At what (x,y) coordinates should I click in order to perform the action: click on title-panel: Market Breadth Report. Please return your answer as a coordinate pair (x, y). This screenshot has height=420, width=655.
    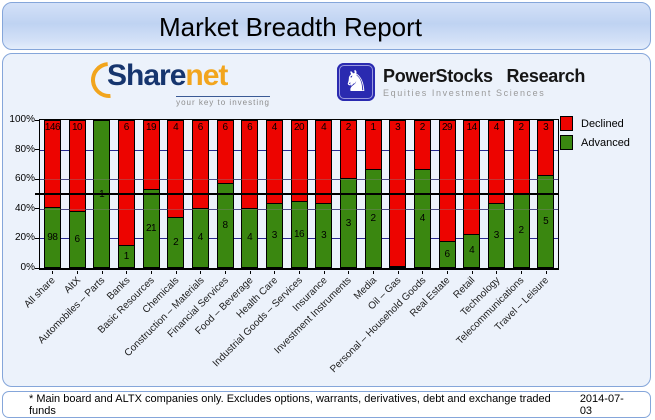
    Looking at the image, I should click on (326, 26).